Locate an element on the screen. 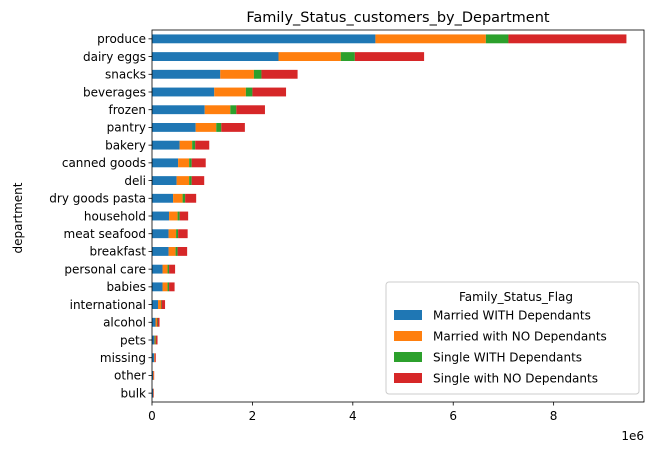 This screenshot has width=657, height=451. bar-babies-single-with-dependants is located at coordinates (168, 287).